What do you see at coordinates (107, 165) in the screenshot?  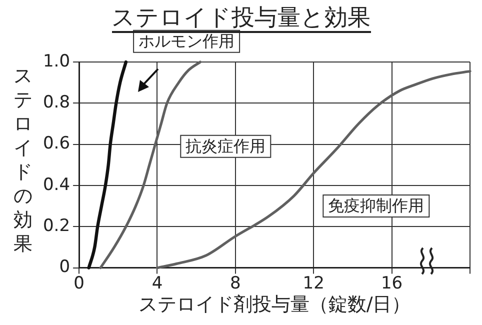 I see `line-series` at bounding box center [107, 165].